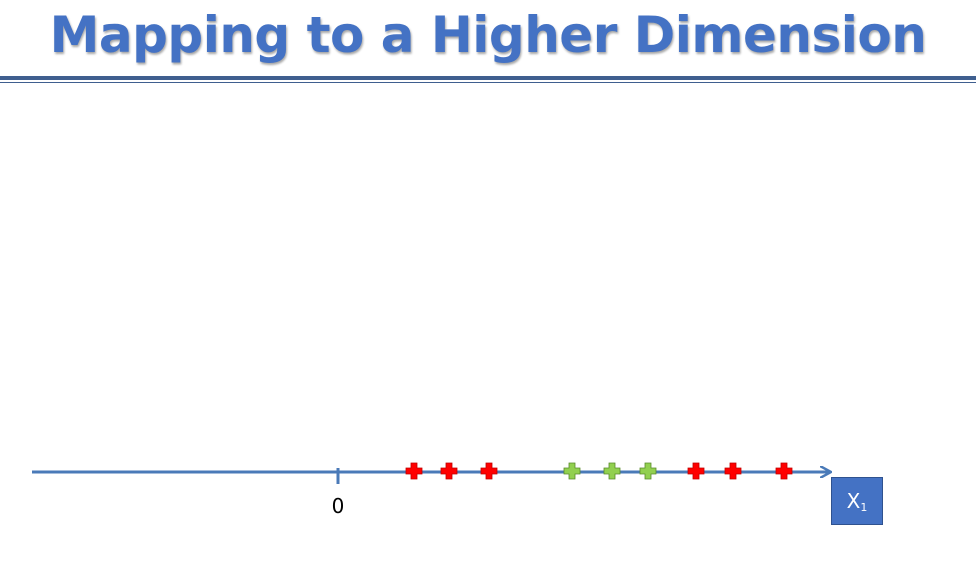  Describe the element at coordinates (864, 507) in the screenshot. I see `axis-label-subscript: 1` at that location.